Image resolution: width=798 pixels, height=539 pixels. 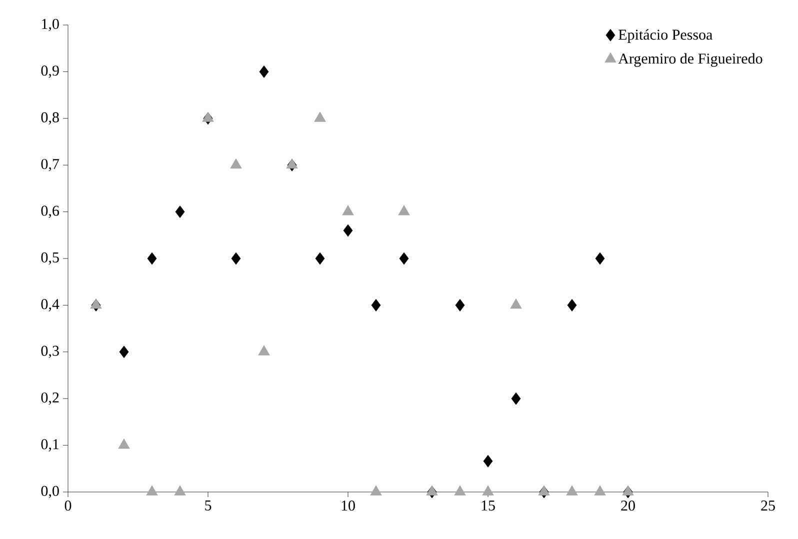 What do you see at coordinates (348, 505) in the screenshot?
I see `x-tick-label: 10` at bounding box center [348, 505].